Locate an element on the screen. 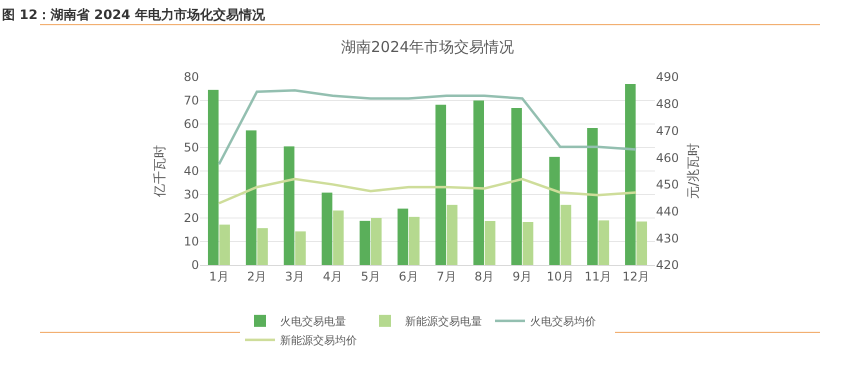 Image resolution: width=860 pixels, height=366 pixels. y2-tick-label: 480 is located at coordinates (667, 104).